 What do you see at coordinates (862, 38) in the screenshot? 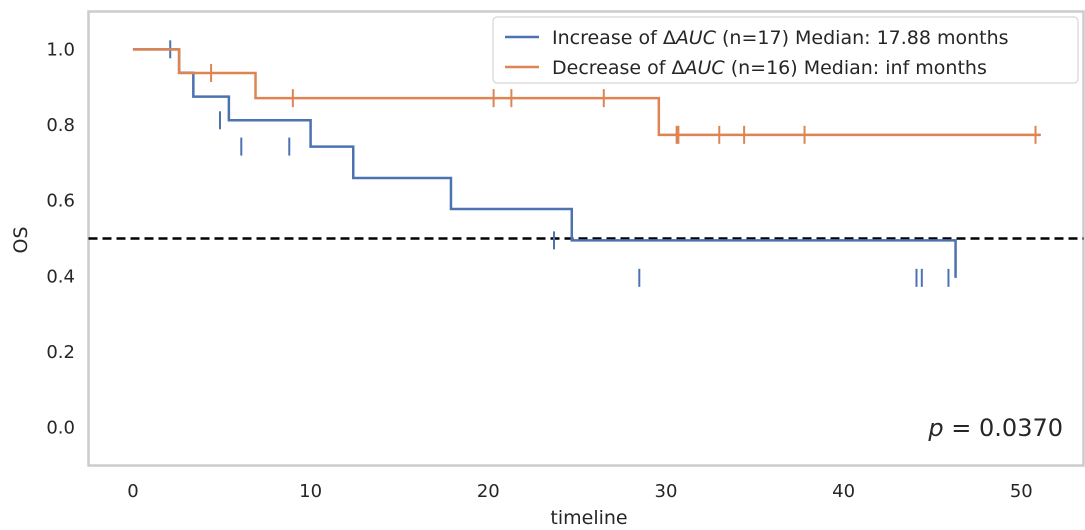
I see `legend-label-part: (n=17) Median: 17.88 months` at bounding box center [862, 38].